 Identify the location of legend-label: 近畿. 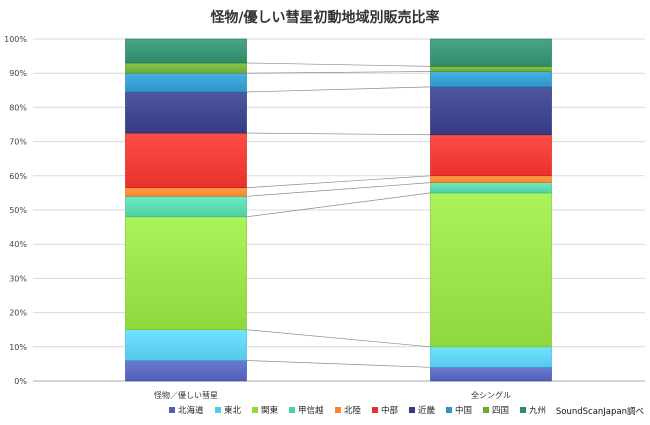
(427, 410).